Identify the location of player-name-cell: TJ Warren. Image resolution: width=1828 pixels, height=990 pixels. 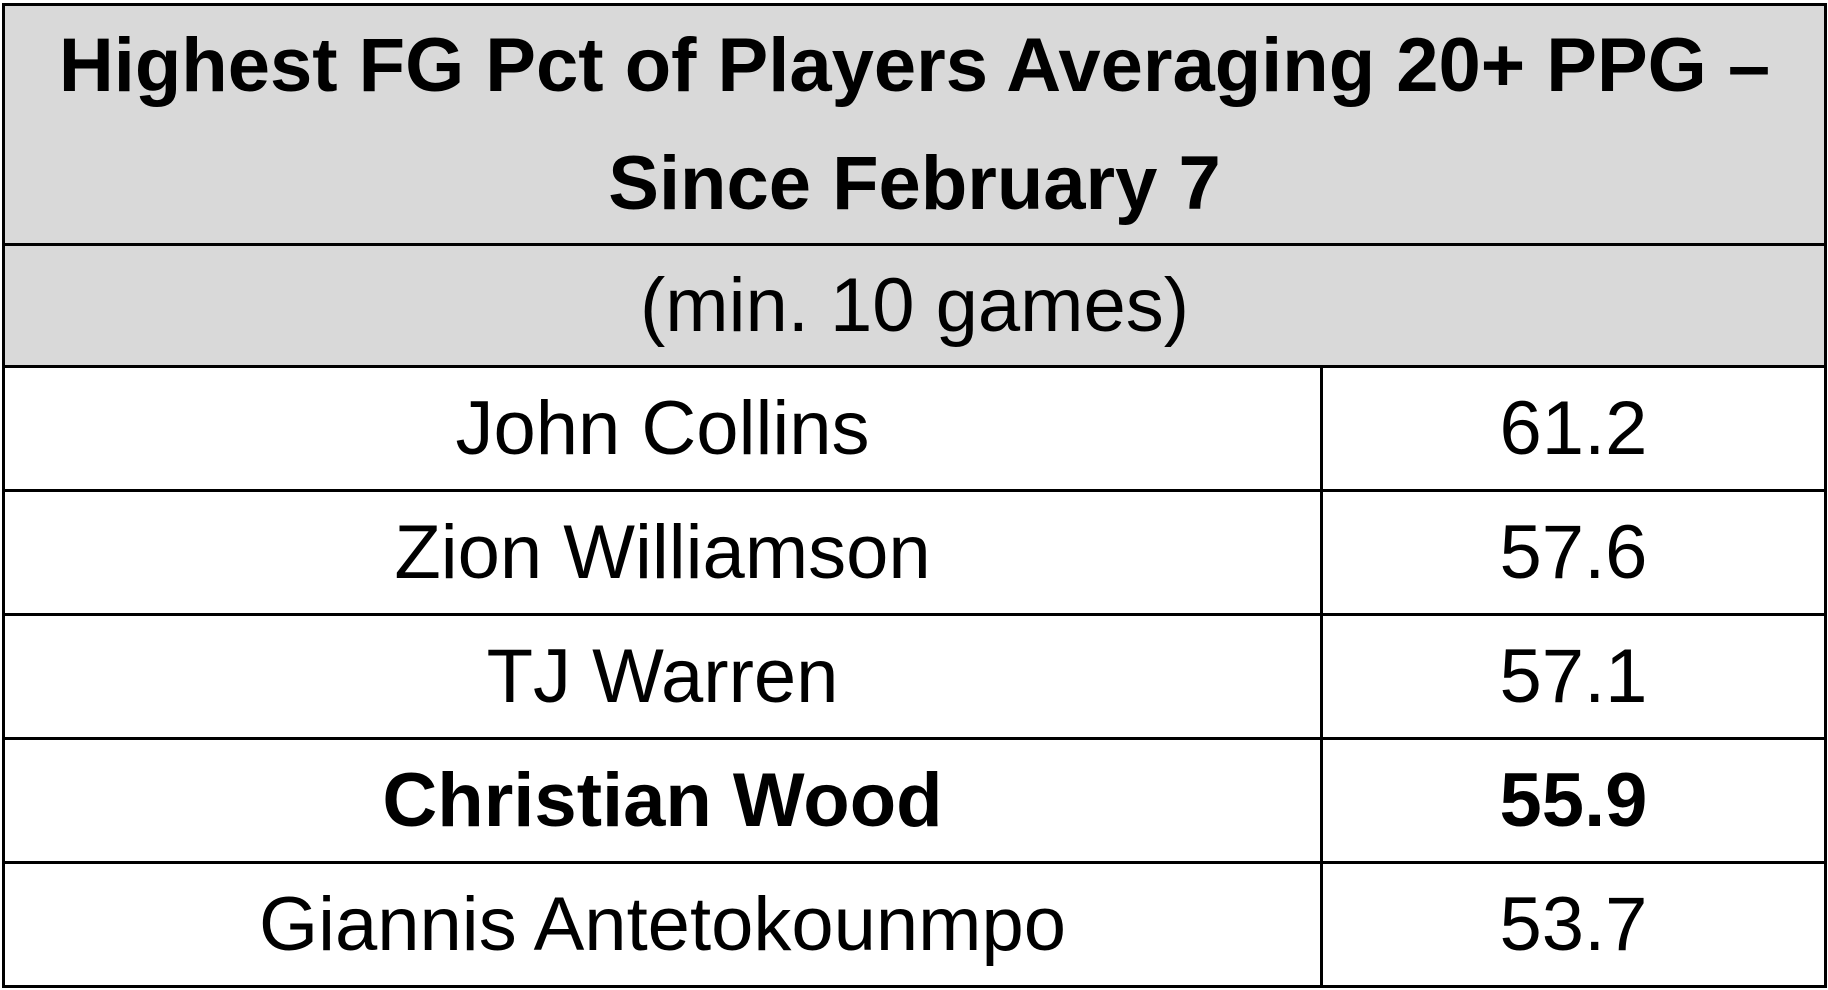
(662, 676).